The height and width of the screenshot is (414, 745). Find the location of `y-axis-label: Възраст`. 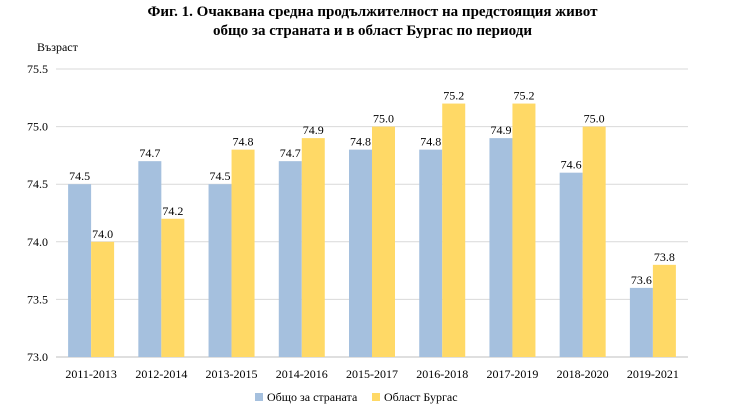

y-axis-label: Възраст is located at coordinates (58, 47).